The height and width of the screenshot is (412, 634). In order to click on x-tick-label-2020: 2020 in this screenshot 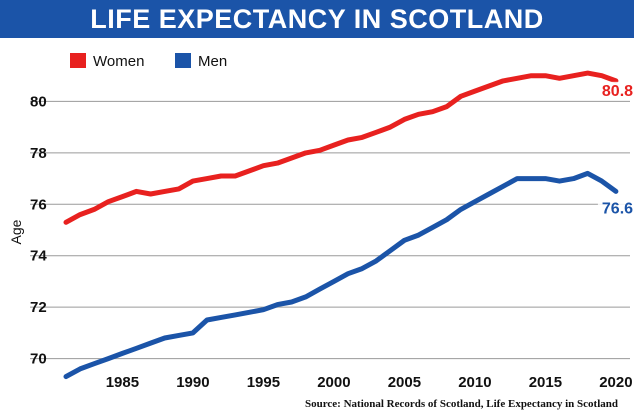, I will do `click(615, 382)`.